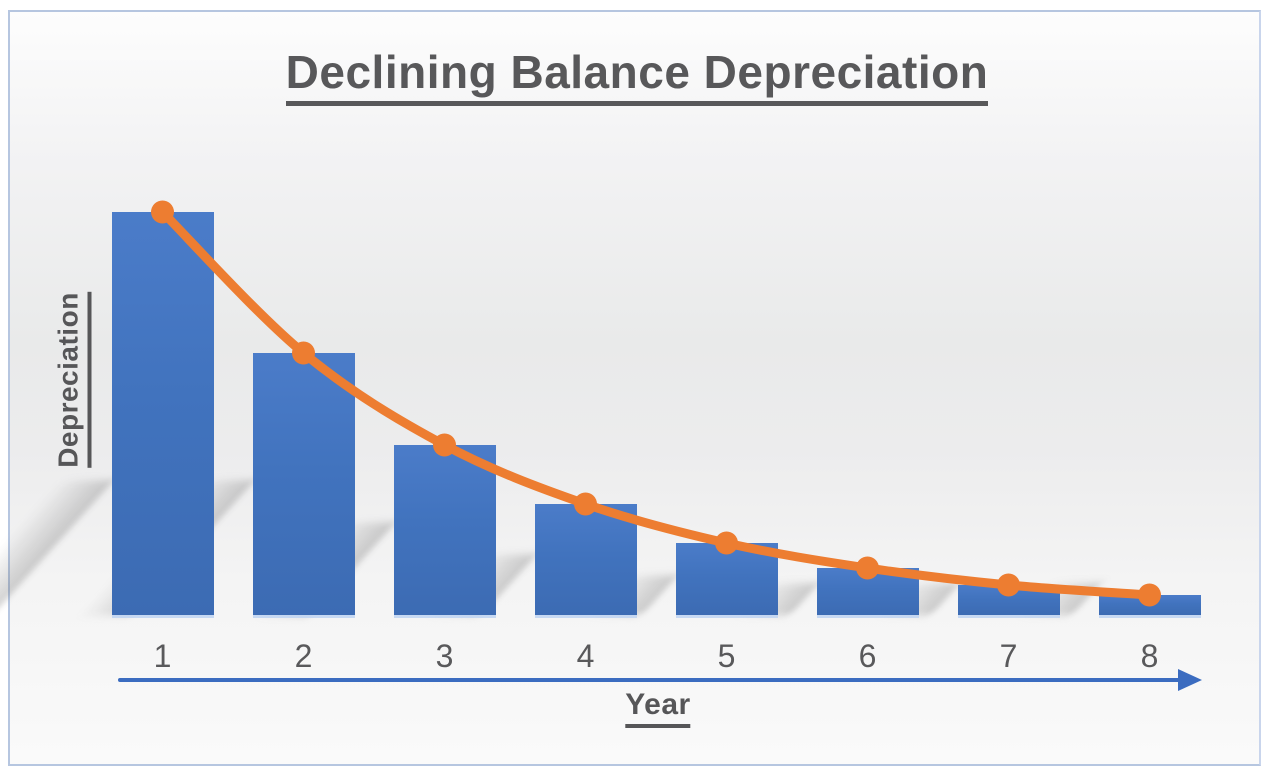 Image resolution: width=1274 pixels, height=778 pixels. I want to click on chart-title: Declining Balance Depreciation, so click(637, 77).